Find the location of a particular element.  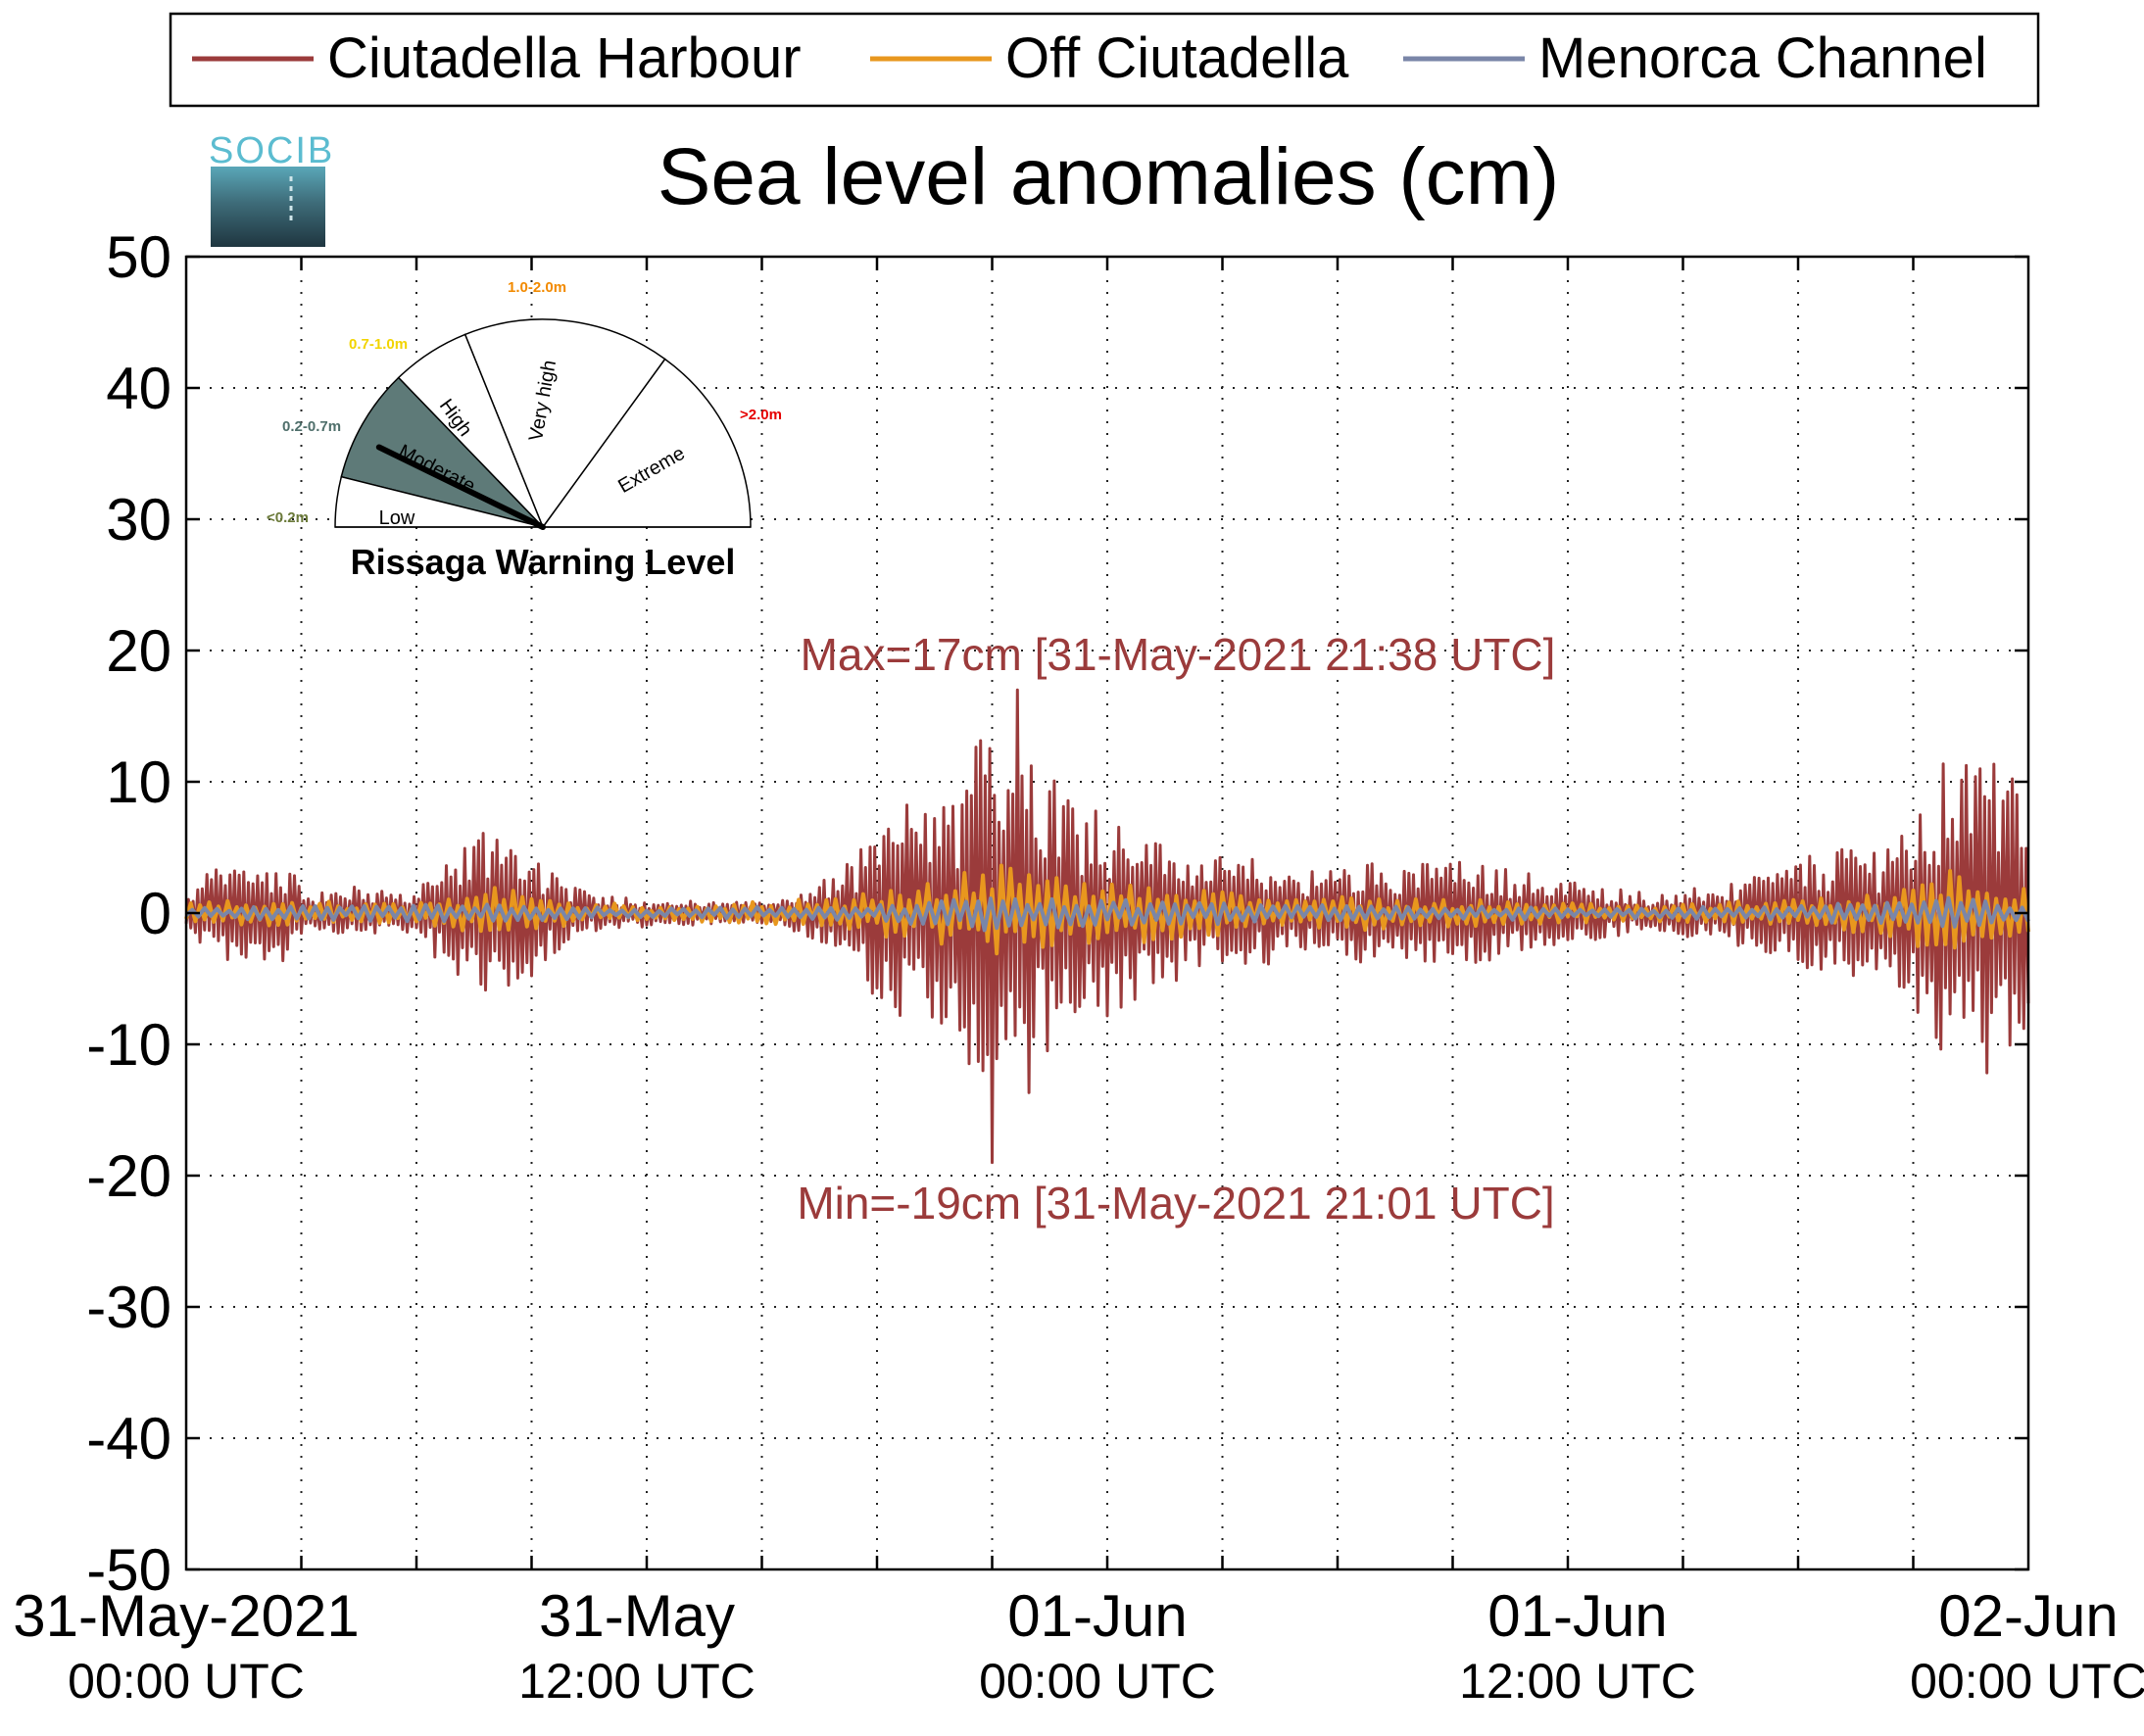

gauge-sector-very-high is located at coordinates (564, 423).